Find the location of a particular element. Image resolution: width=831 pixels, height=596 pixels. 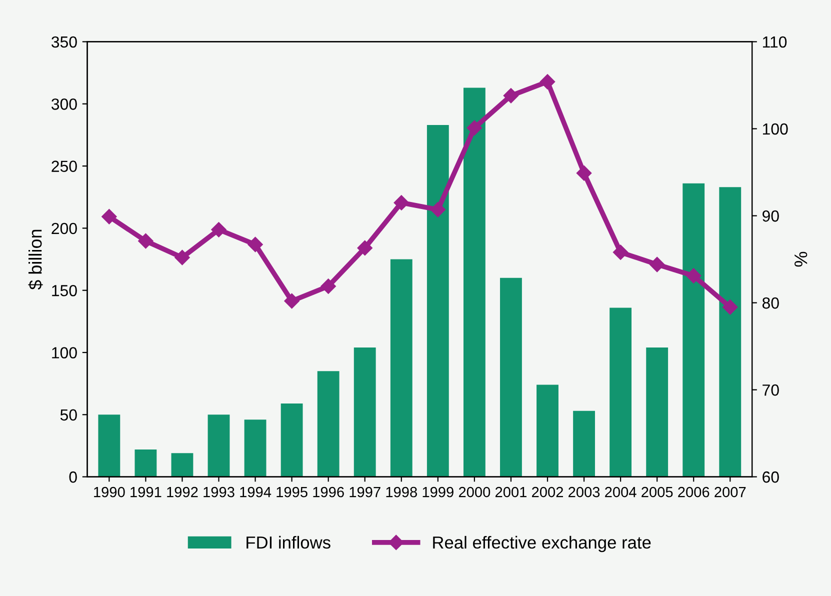

legend-label: Real effective exchange rate is located at coordinates (542, 544).